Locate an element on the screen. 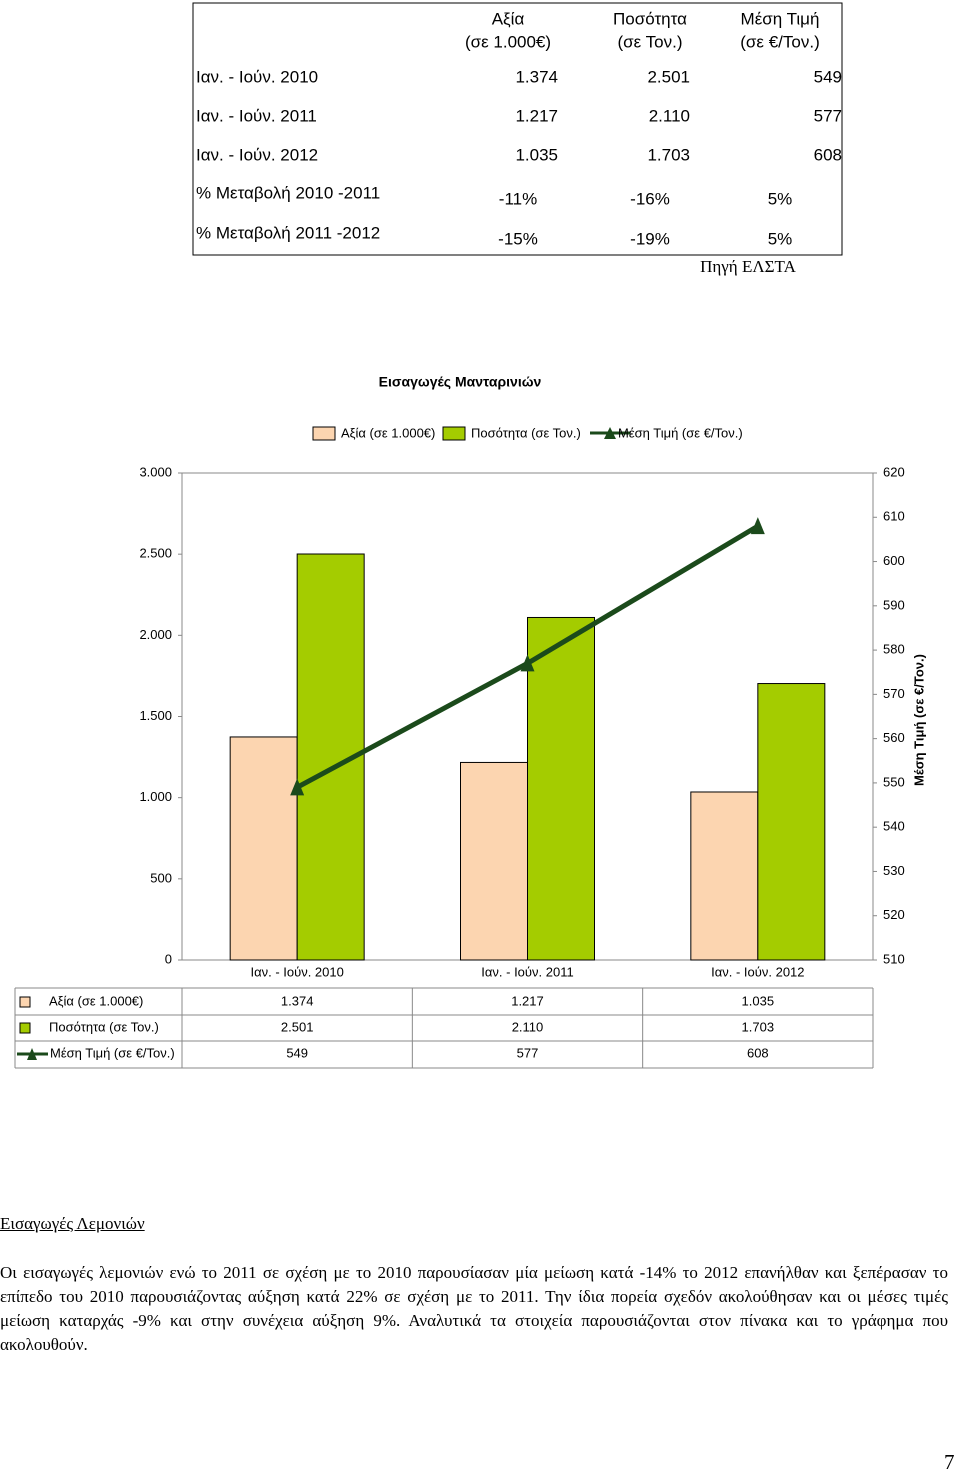 The width and height of the screenshot is (960, 1475). table-cell: -11% is located at coordinates (518, 198).